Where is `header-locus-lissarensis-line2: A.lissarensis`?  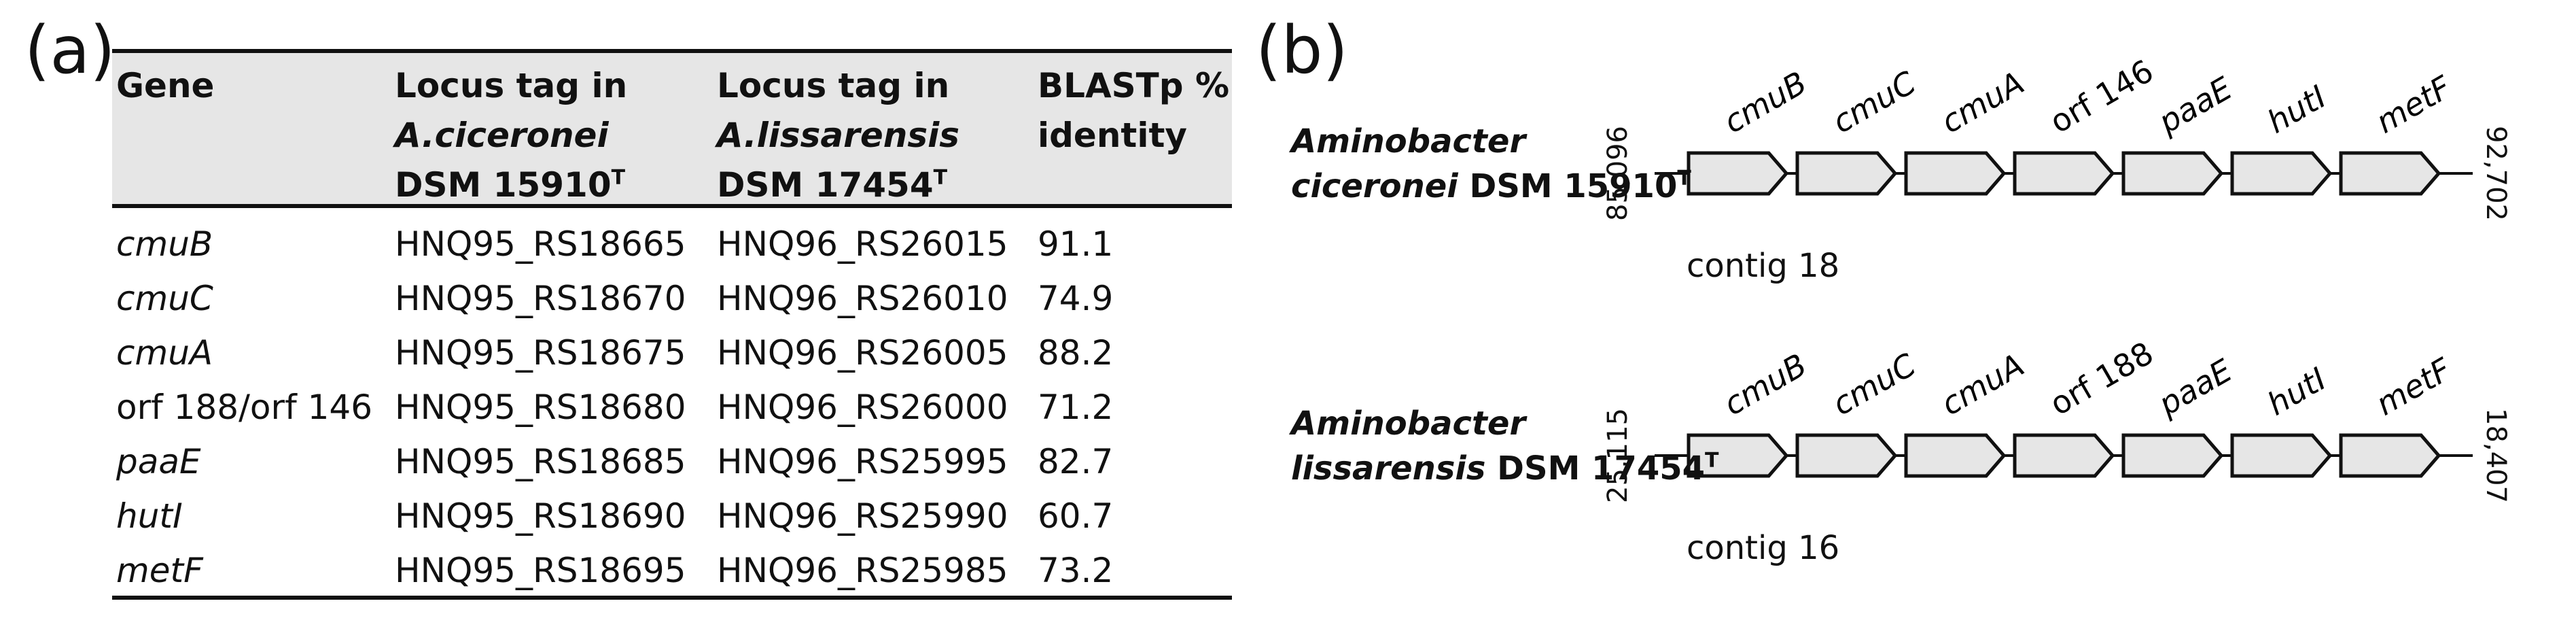
header-locus-lissarensis-line2: A.lissarensis is located at coordinates (849, 135).